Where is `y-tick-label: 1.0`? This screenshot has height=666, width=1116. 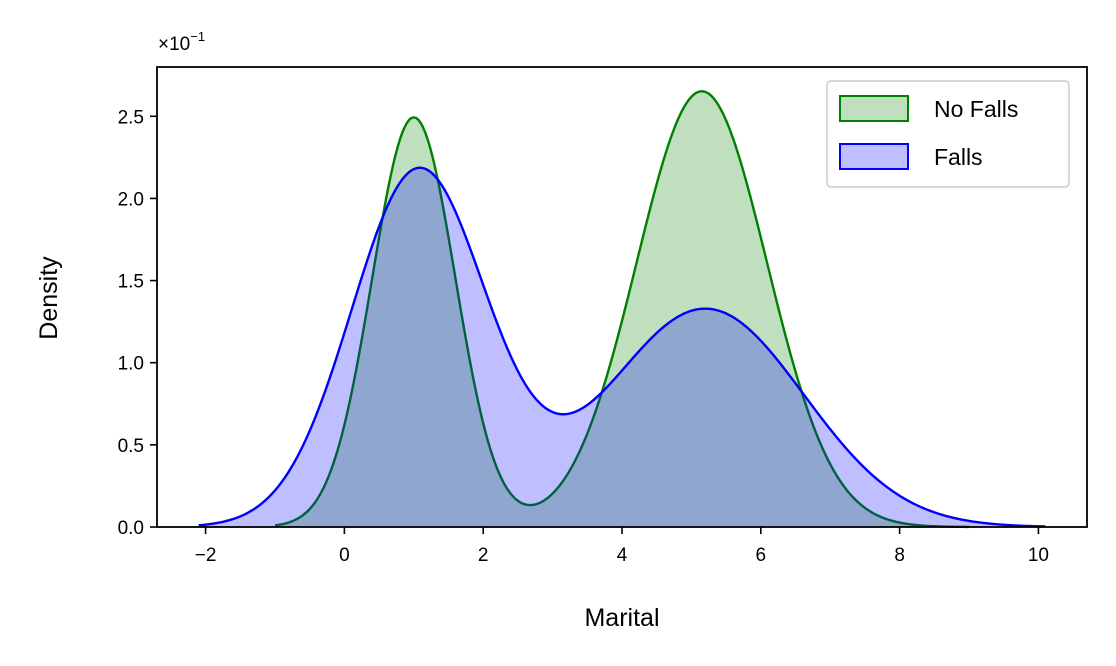 y-tick-label: 1.0 is located at coordinates (131, 364).